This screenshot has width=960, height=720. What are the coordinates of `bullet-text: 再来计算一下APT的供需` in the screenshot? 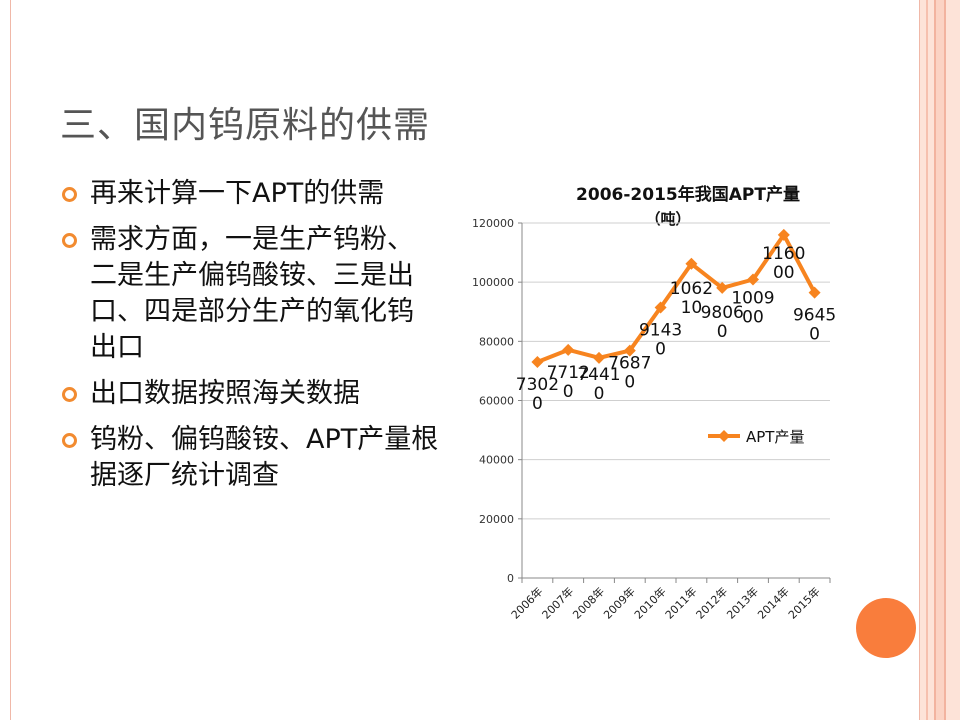 It's located at (237, 193).